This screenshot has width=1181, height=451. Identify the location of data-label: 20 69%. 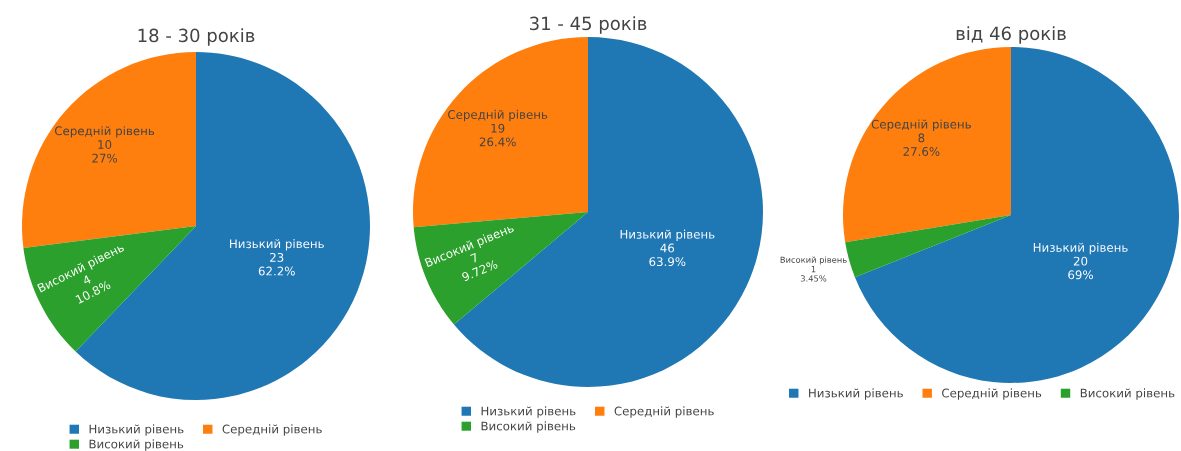
(1080, 268).